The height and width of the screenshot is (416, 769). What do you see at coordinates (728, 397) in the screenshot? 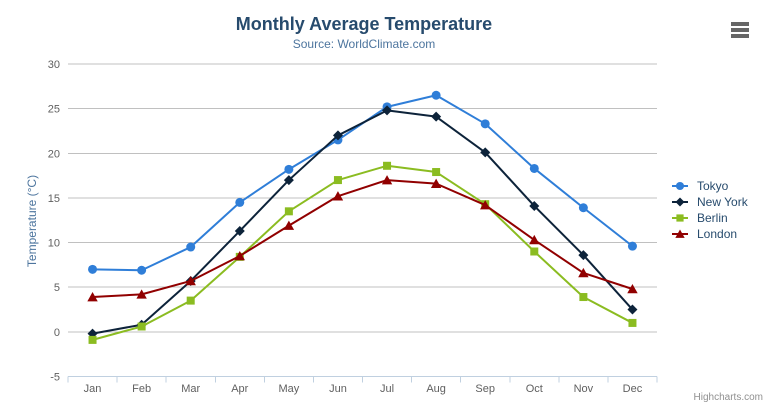
I see `credits-link: Highcharts.com` at bounding box center [728, 397].